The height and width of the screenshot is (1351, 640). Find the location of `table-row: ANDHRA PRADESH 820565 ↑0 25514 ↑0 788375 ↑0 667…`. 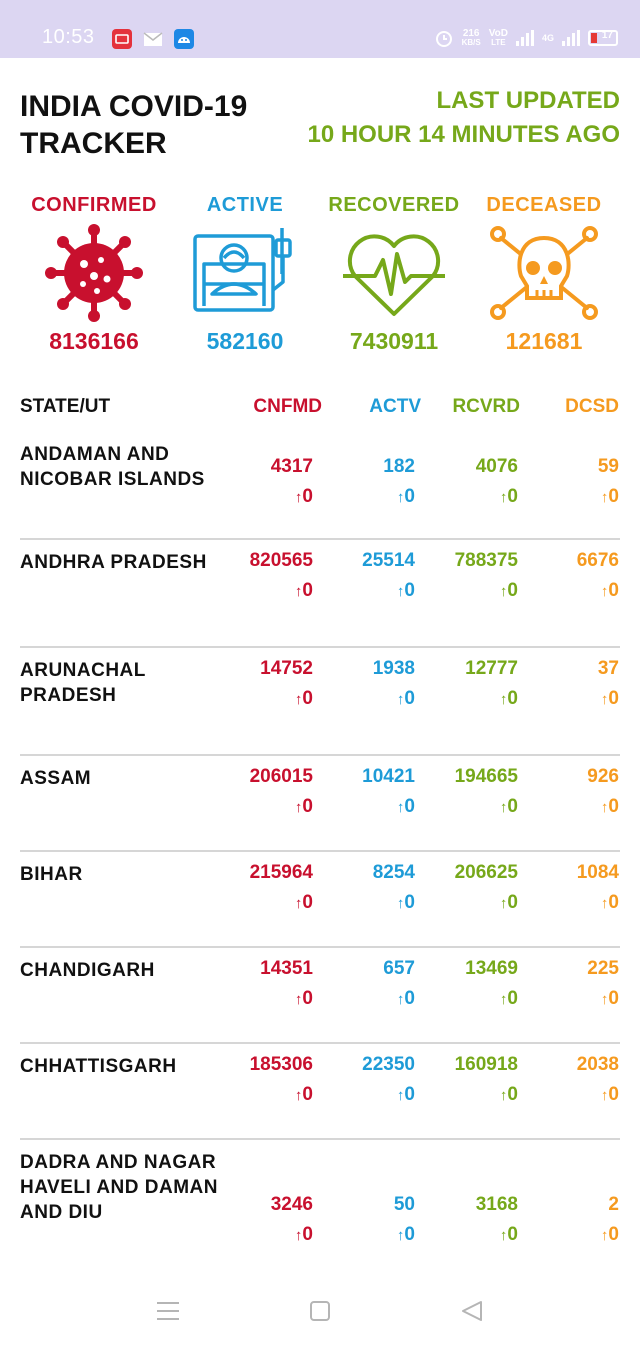

table-row: ANDHRA PRADESH 820565 ↑0 25514 ↑0 788375 ↑0 667… is located at coordinates (320, 594).